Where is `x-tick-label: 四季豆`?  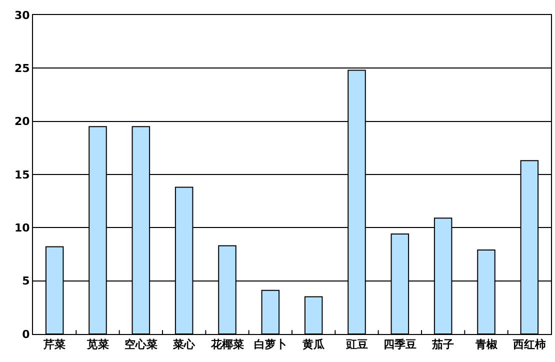
x-tick-label: 四季豆 is located at coordinates (399, 345).